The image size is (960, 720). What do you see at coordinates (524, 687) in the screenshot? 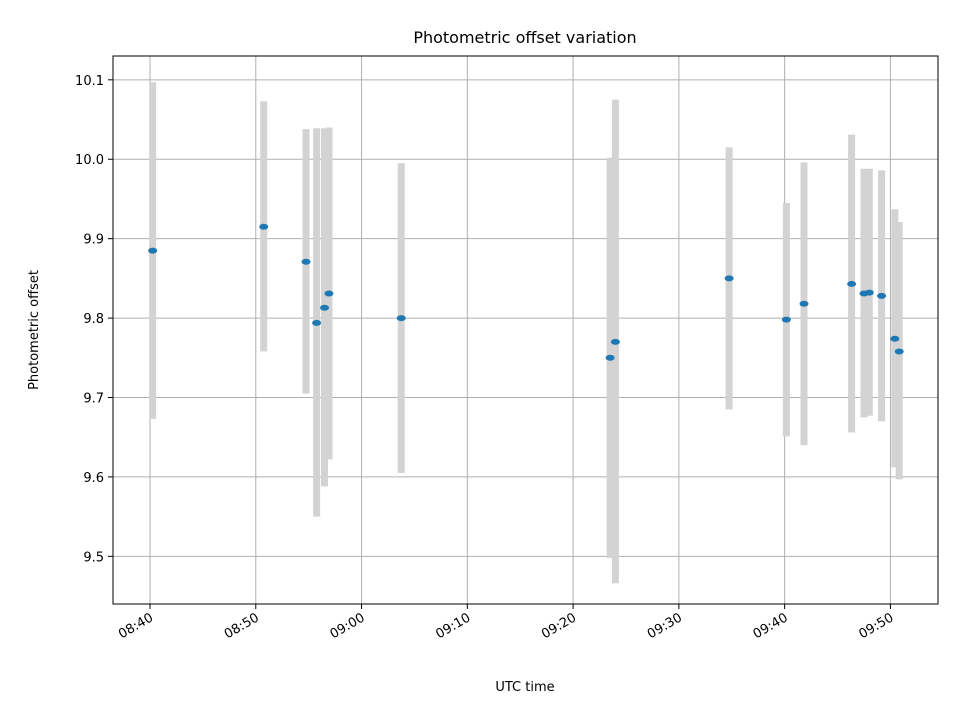
I see `x-axis-label: UTC time` at bounding box center [524, 687].